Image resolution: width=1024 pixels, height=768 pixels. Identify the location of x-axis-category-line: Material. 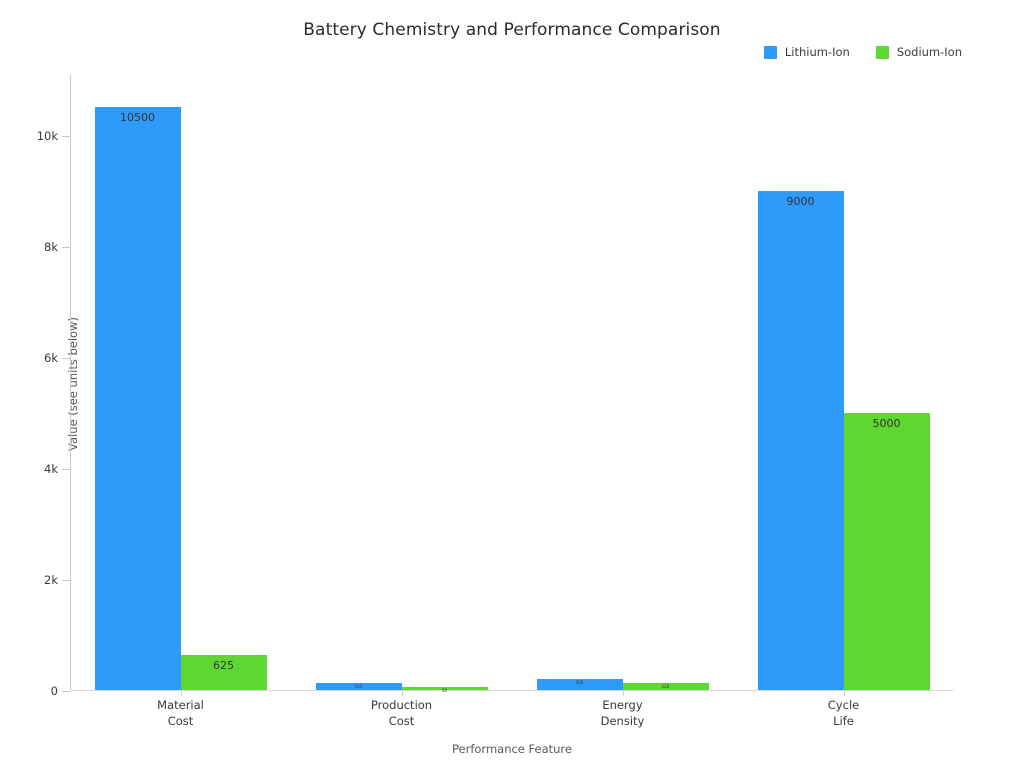
(180, 705).